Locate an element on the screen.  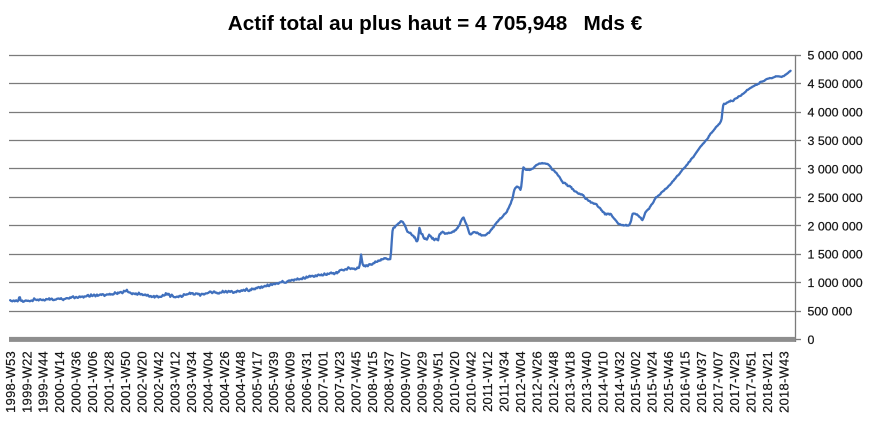
svg-text: 3 500 000 is located at coordinates (835, 141).